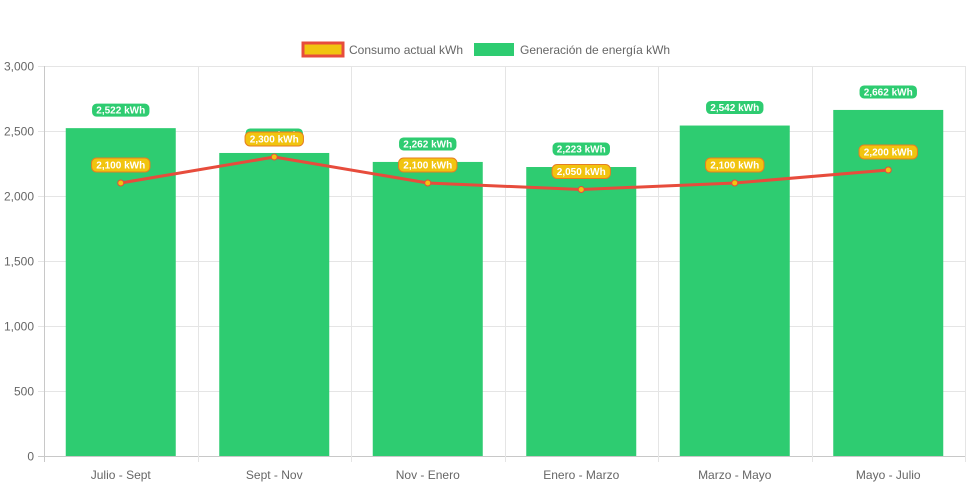 The image size is (971, 485). What do you see at coordinates (735, 475) in the screenshot?
I see `x-tick-label: Marzo - Mayo` at bounding box center [735, 475].